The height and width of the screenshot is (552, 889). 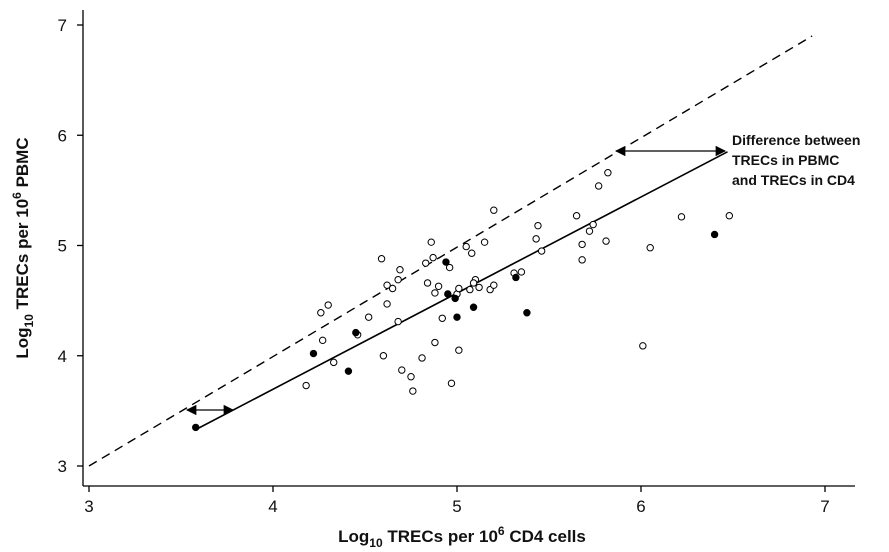 I want to click on y-tick-label: 4, so click(x=62, y=356).